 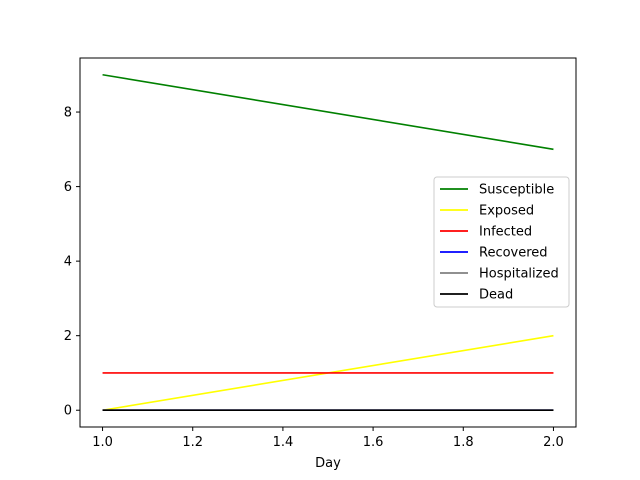 What do you see at coordinates (553, 442) in the screenshot?
I see `x-tick-label: 2.0` at bounding box center [553, 442].